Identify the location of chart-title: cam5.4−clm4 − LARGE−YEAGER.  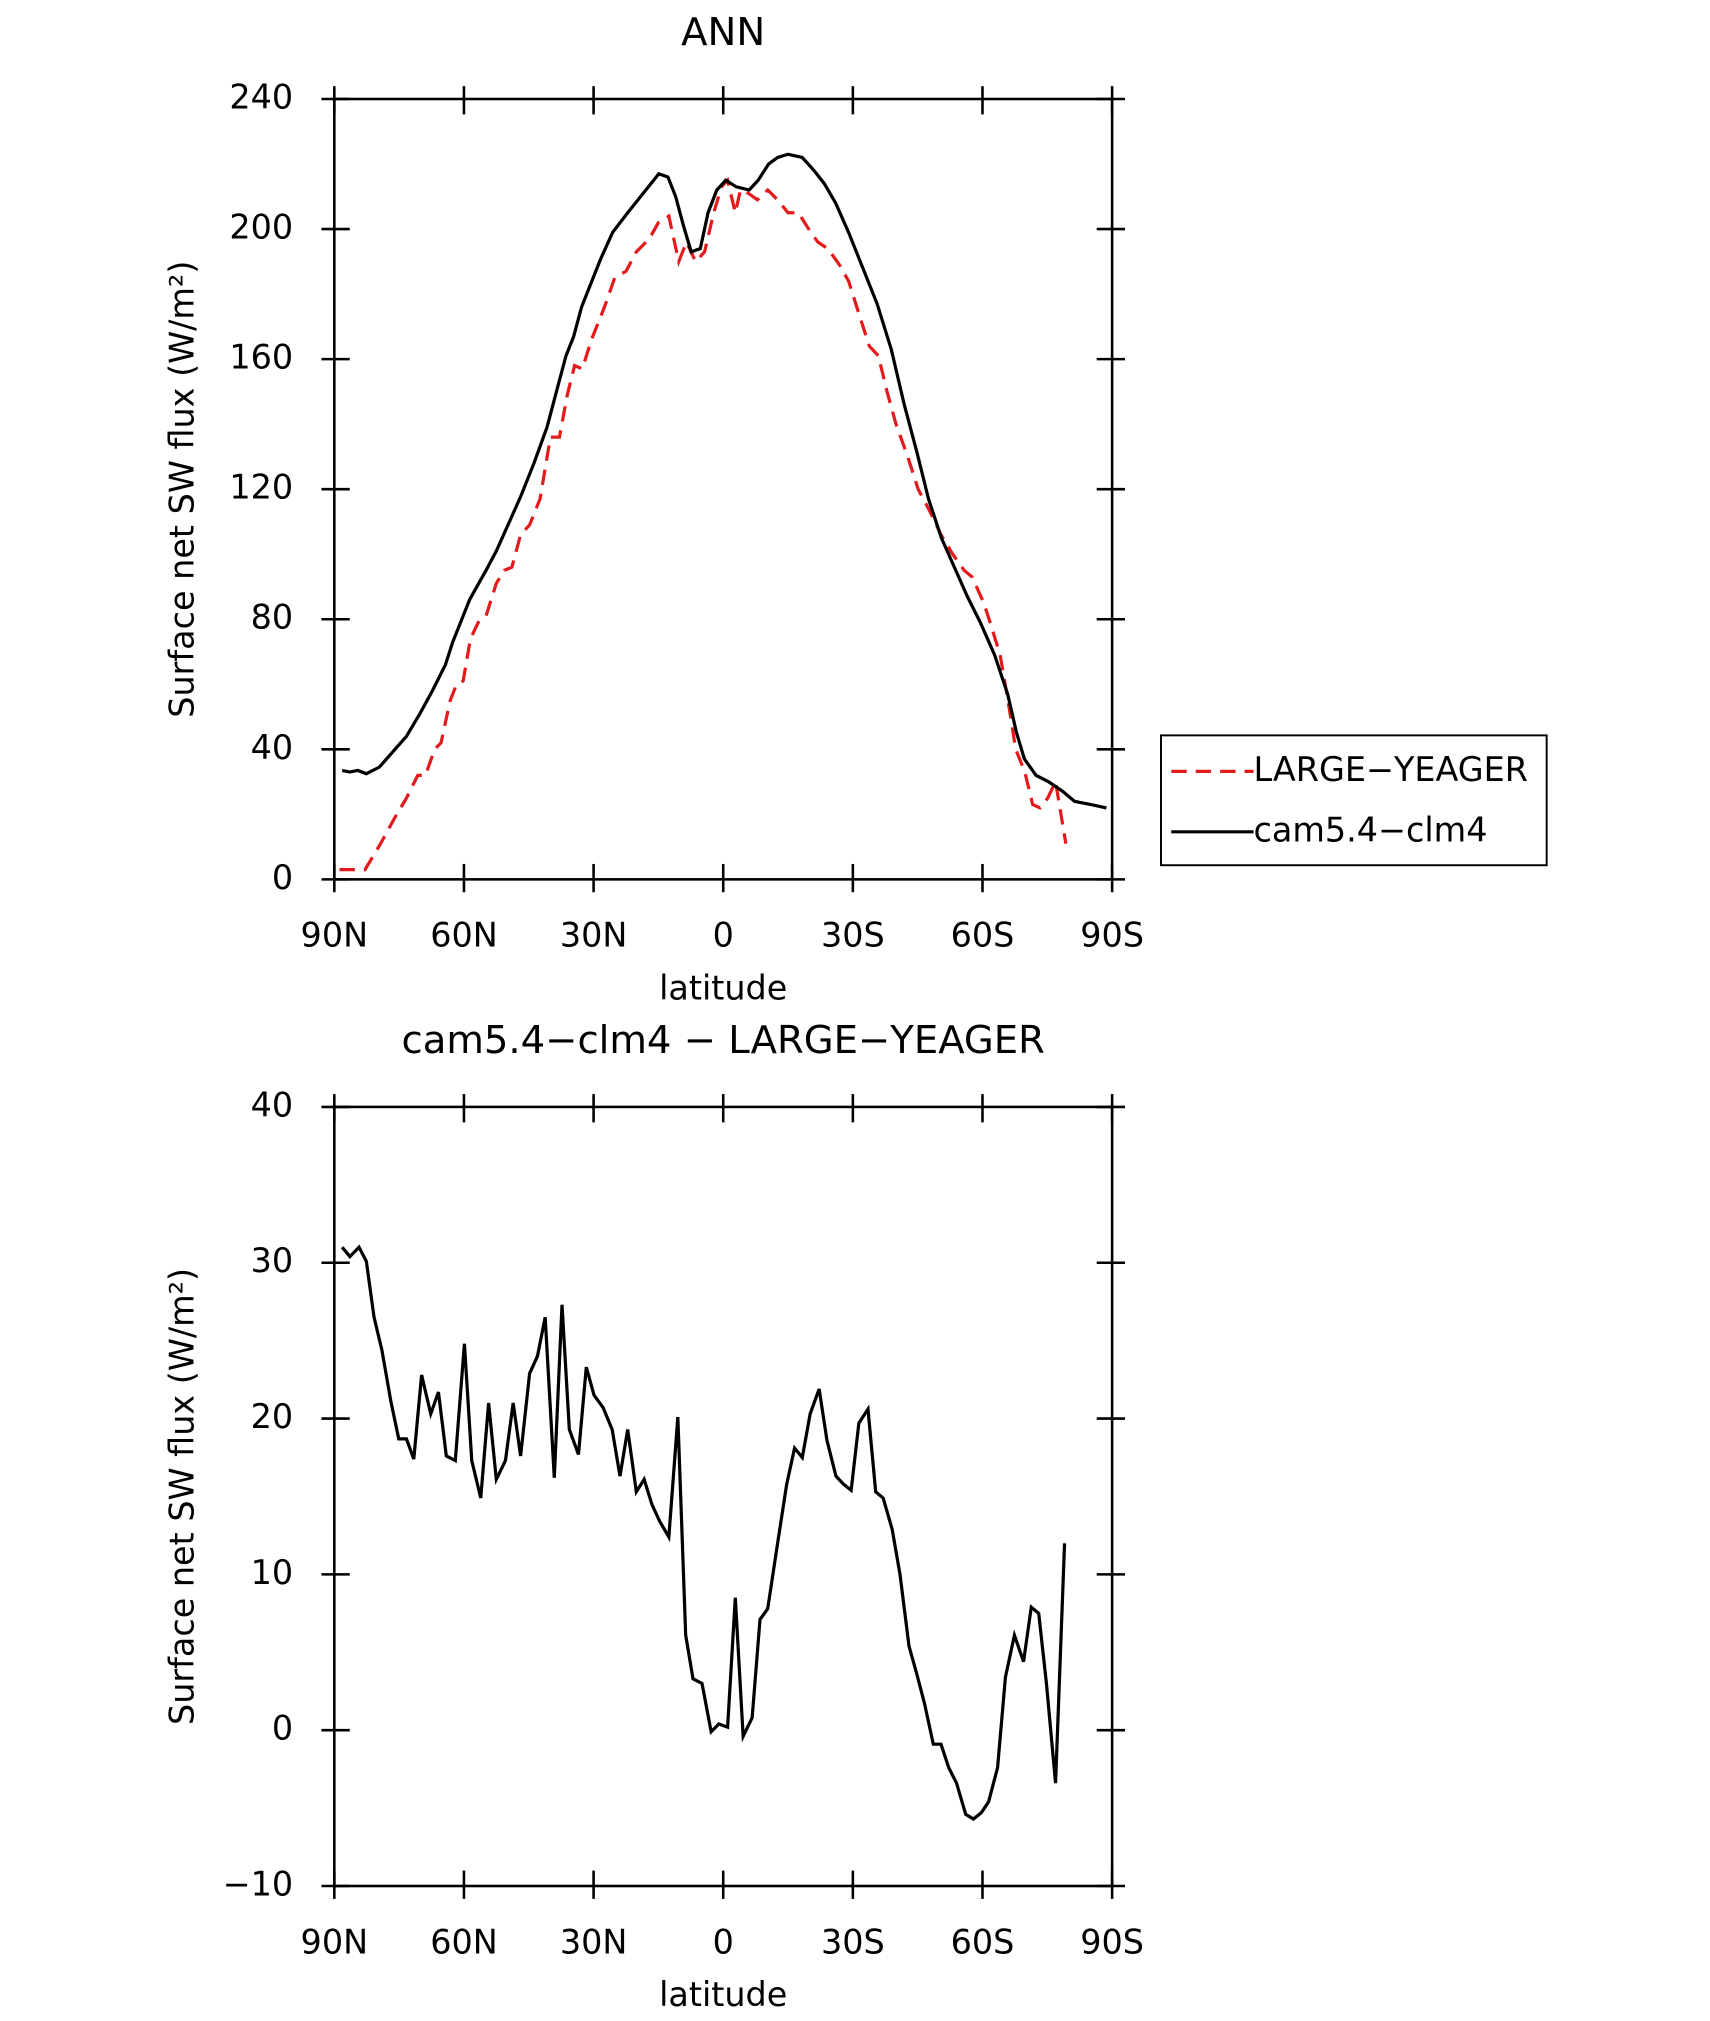
(723, 1040).